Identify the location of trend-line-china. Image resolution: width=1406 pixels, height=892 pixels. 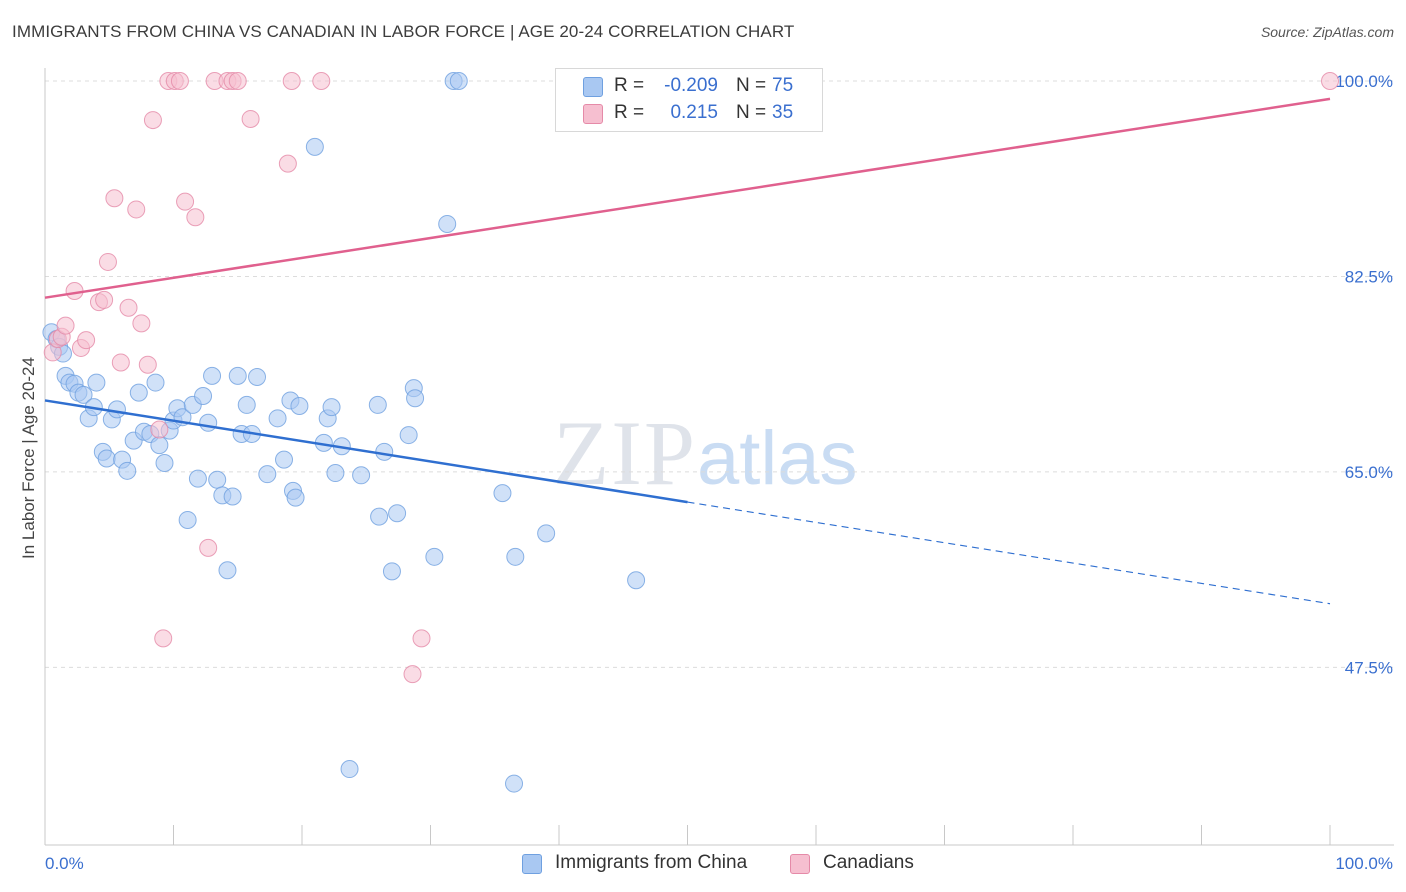
(366, 451).